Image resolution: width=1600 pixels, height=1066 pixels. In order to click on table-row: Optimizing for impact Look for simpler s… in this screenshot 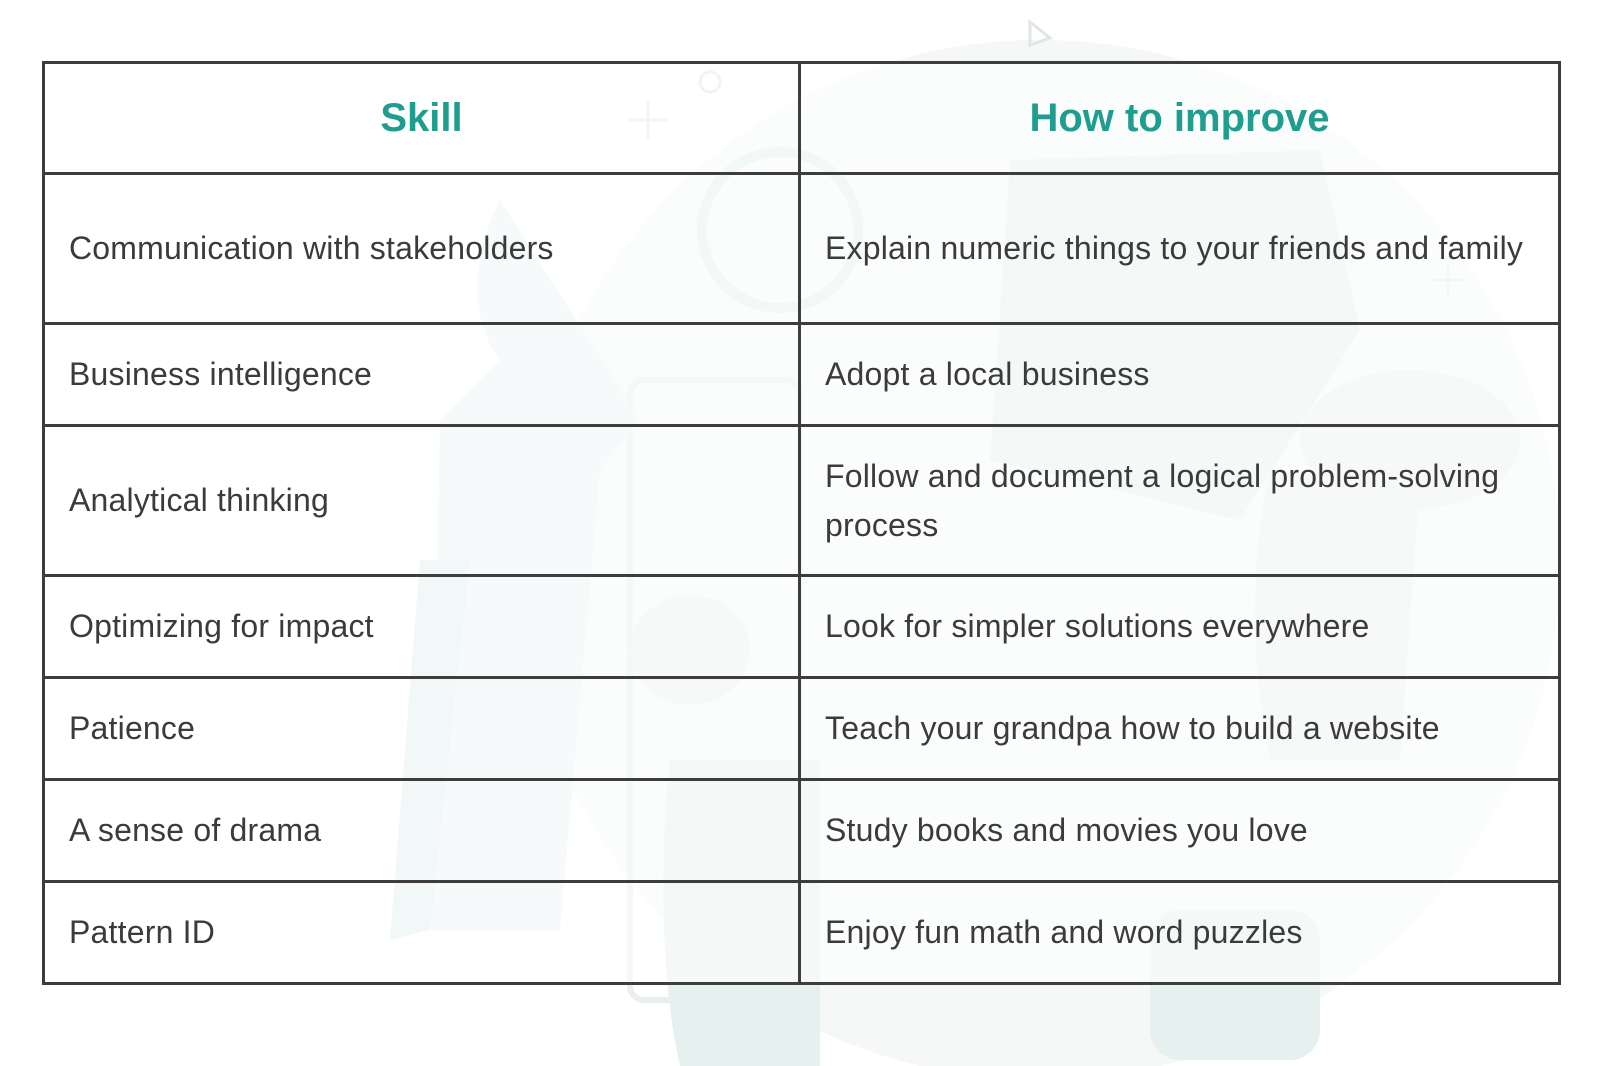, I will do `click(801, 626)`.